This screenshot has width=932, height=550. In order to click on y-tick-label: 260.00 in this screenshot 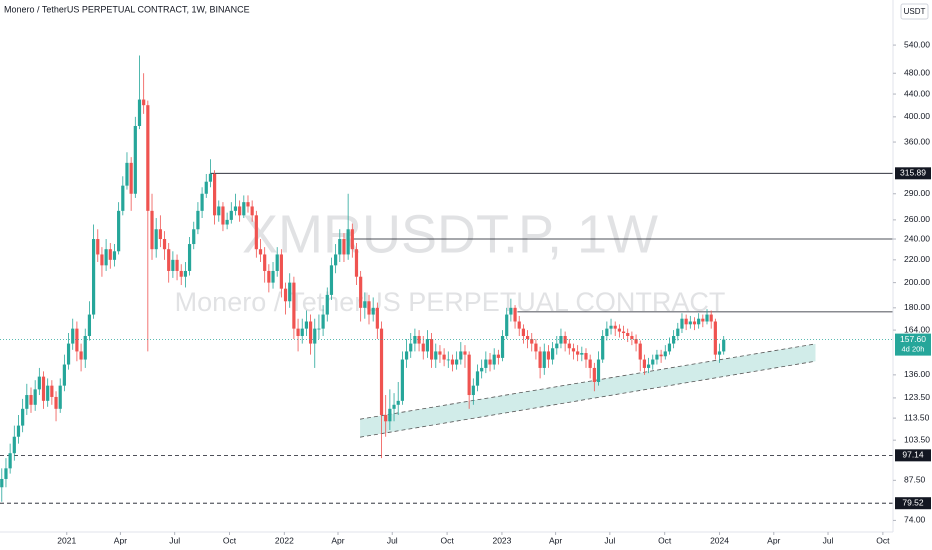, I will do `click(917, 219)`.